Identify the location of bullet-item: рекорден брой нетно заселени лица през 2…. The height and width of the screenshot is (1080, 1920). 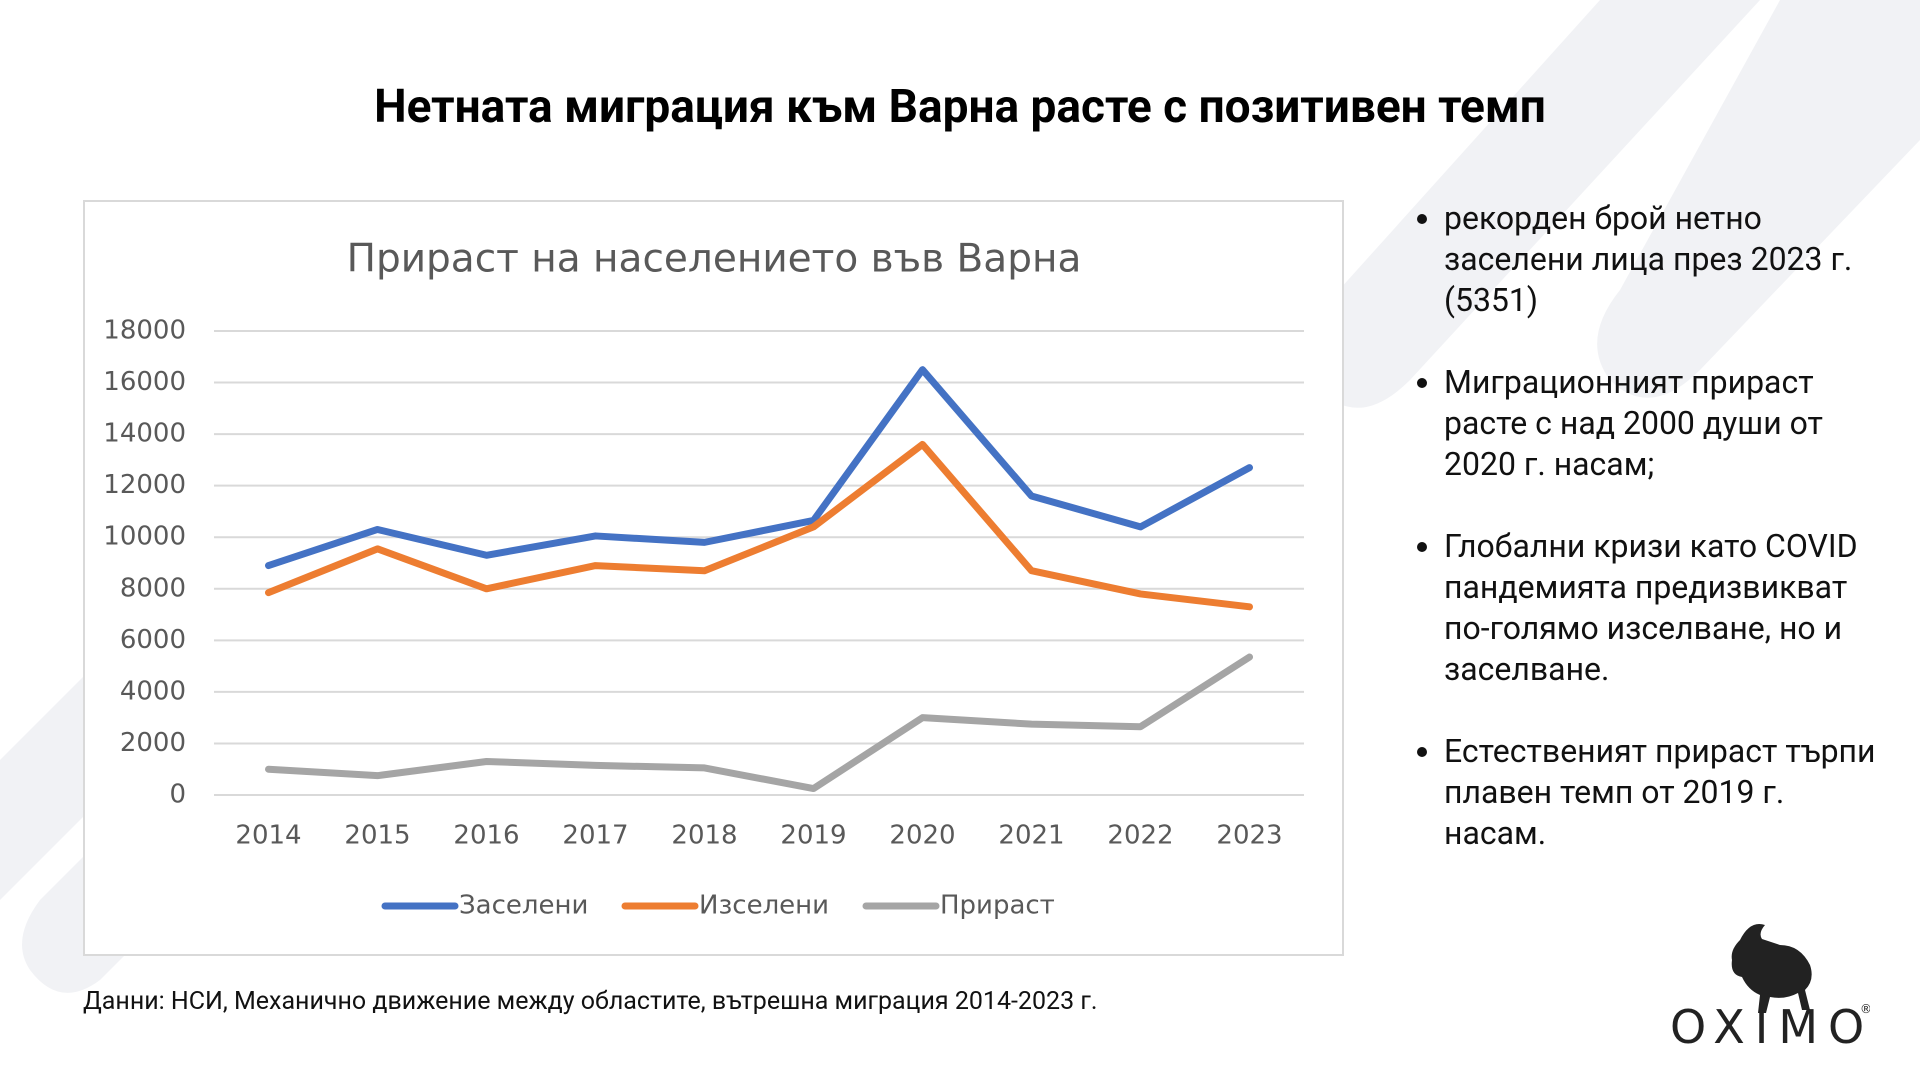
(1664, 259).